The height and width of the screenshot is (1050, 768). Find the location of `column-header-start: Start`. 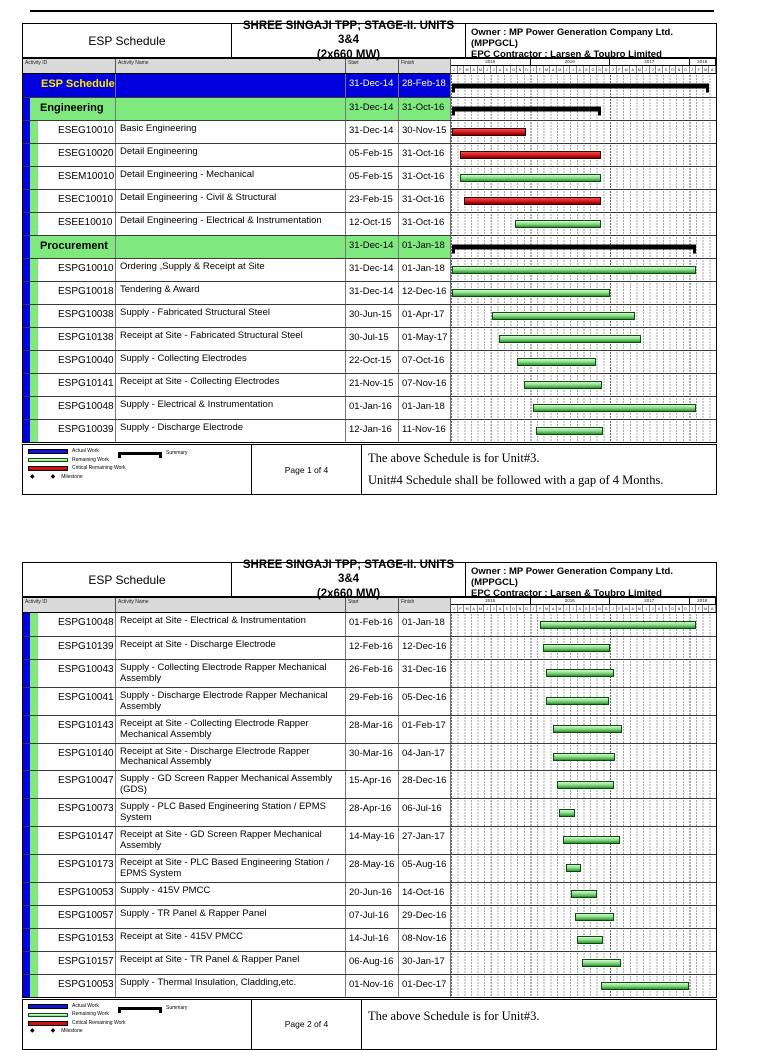

column-header-start: Start is located at coordinates (372, 605).